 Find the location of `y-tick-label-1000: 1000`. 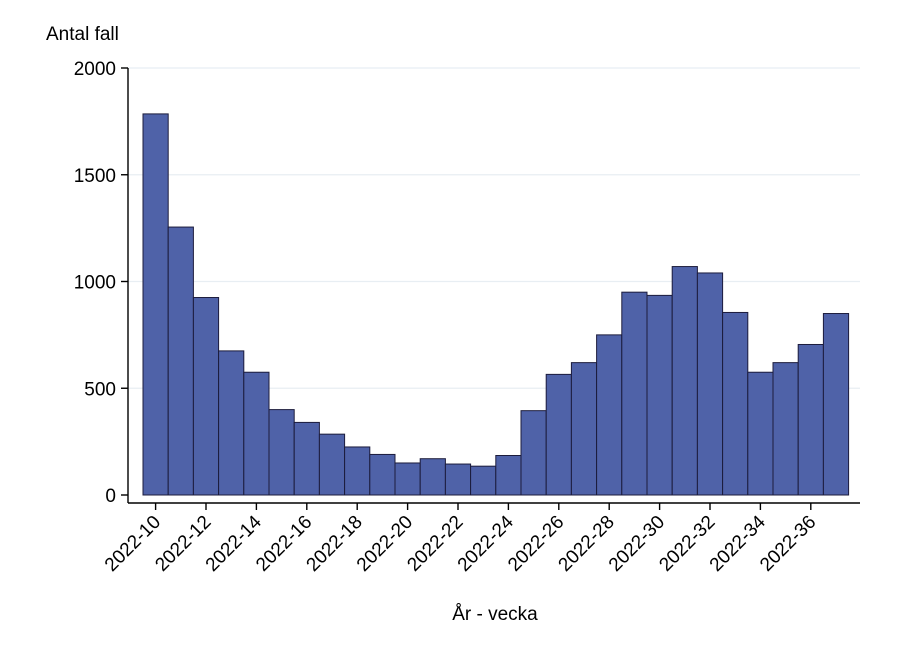

y-tick-label-1000: 1000 is located at coordinates (95, 283).